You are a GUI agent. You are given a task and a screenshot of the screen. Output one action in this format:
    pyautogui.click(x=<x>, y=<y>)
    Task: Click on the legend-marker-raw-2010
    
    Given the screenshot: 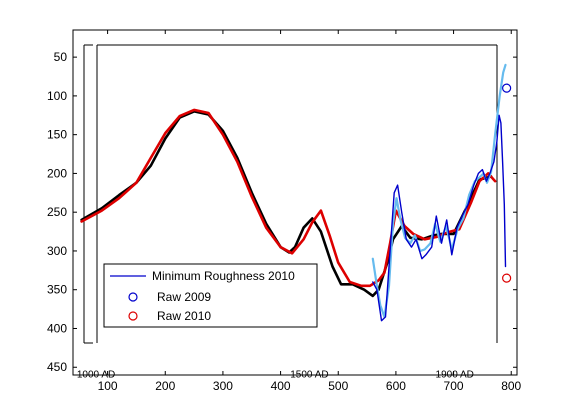 What is the action you would take?
    pyautogui.click(x=133, y=316)
    